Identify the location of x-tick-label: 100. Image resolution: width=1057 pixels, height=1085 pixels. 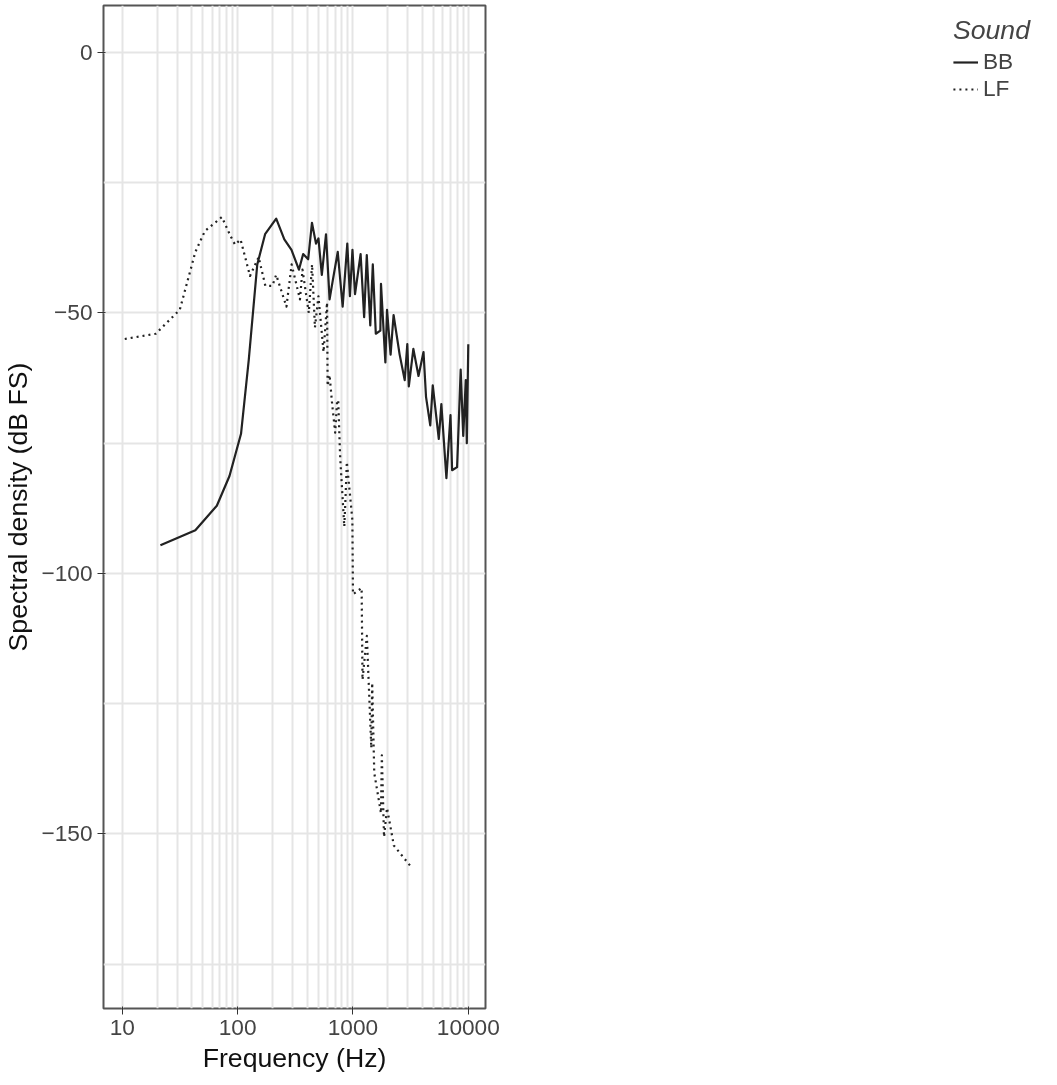
(237, 1026).